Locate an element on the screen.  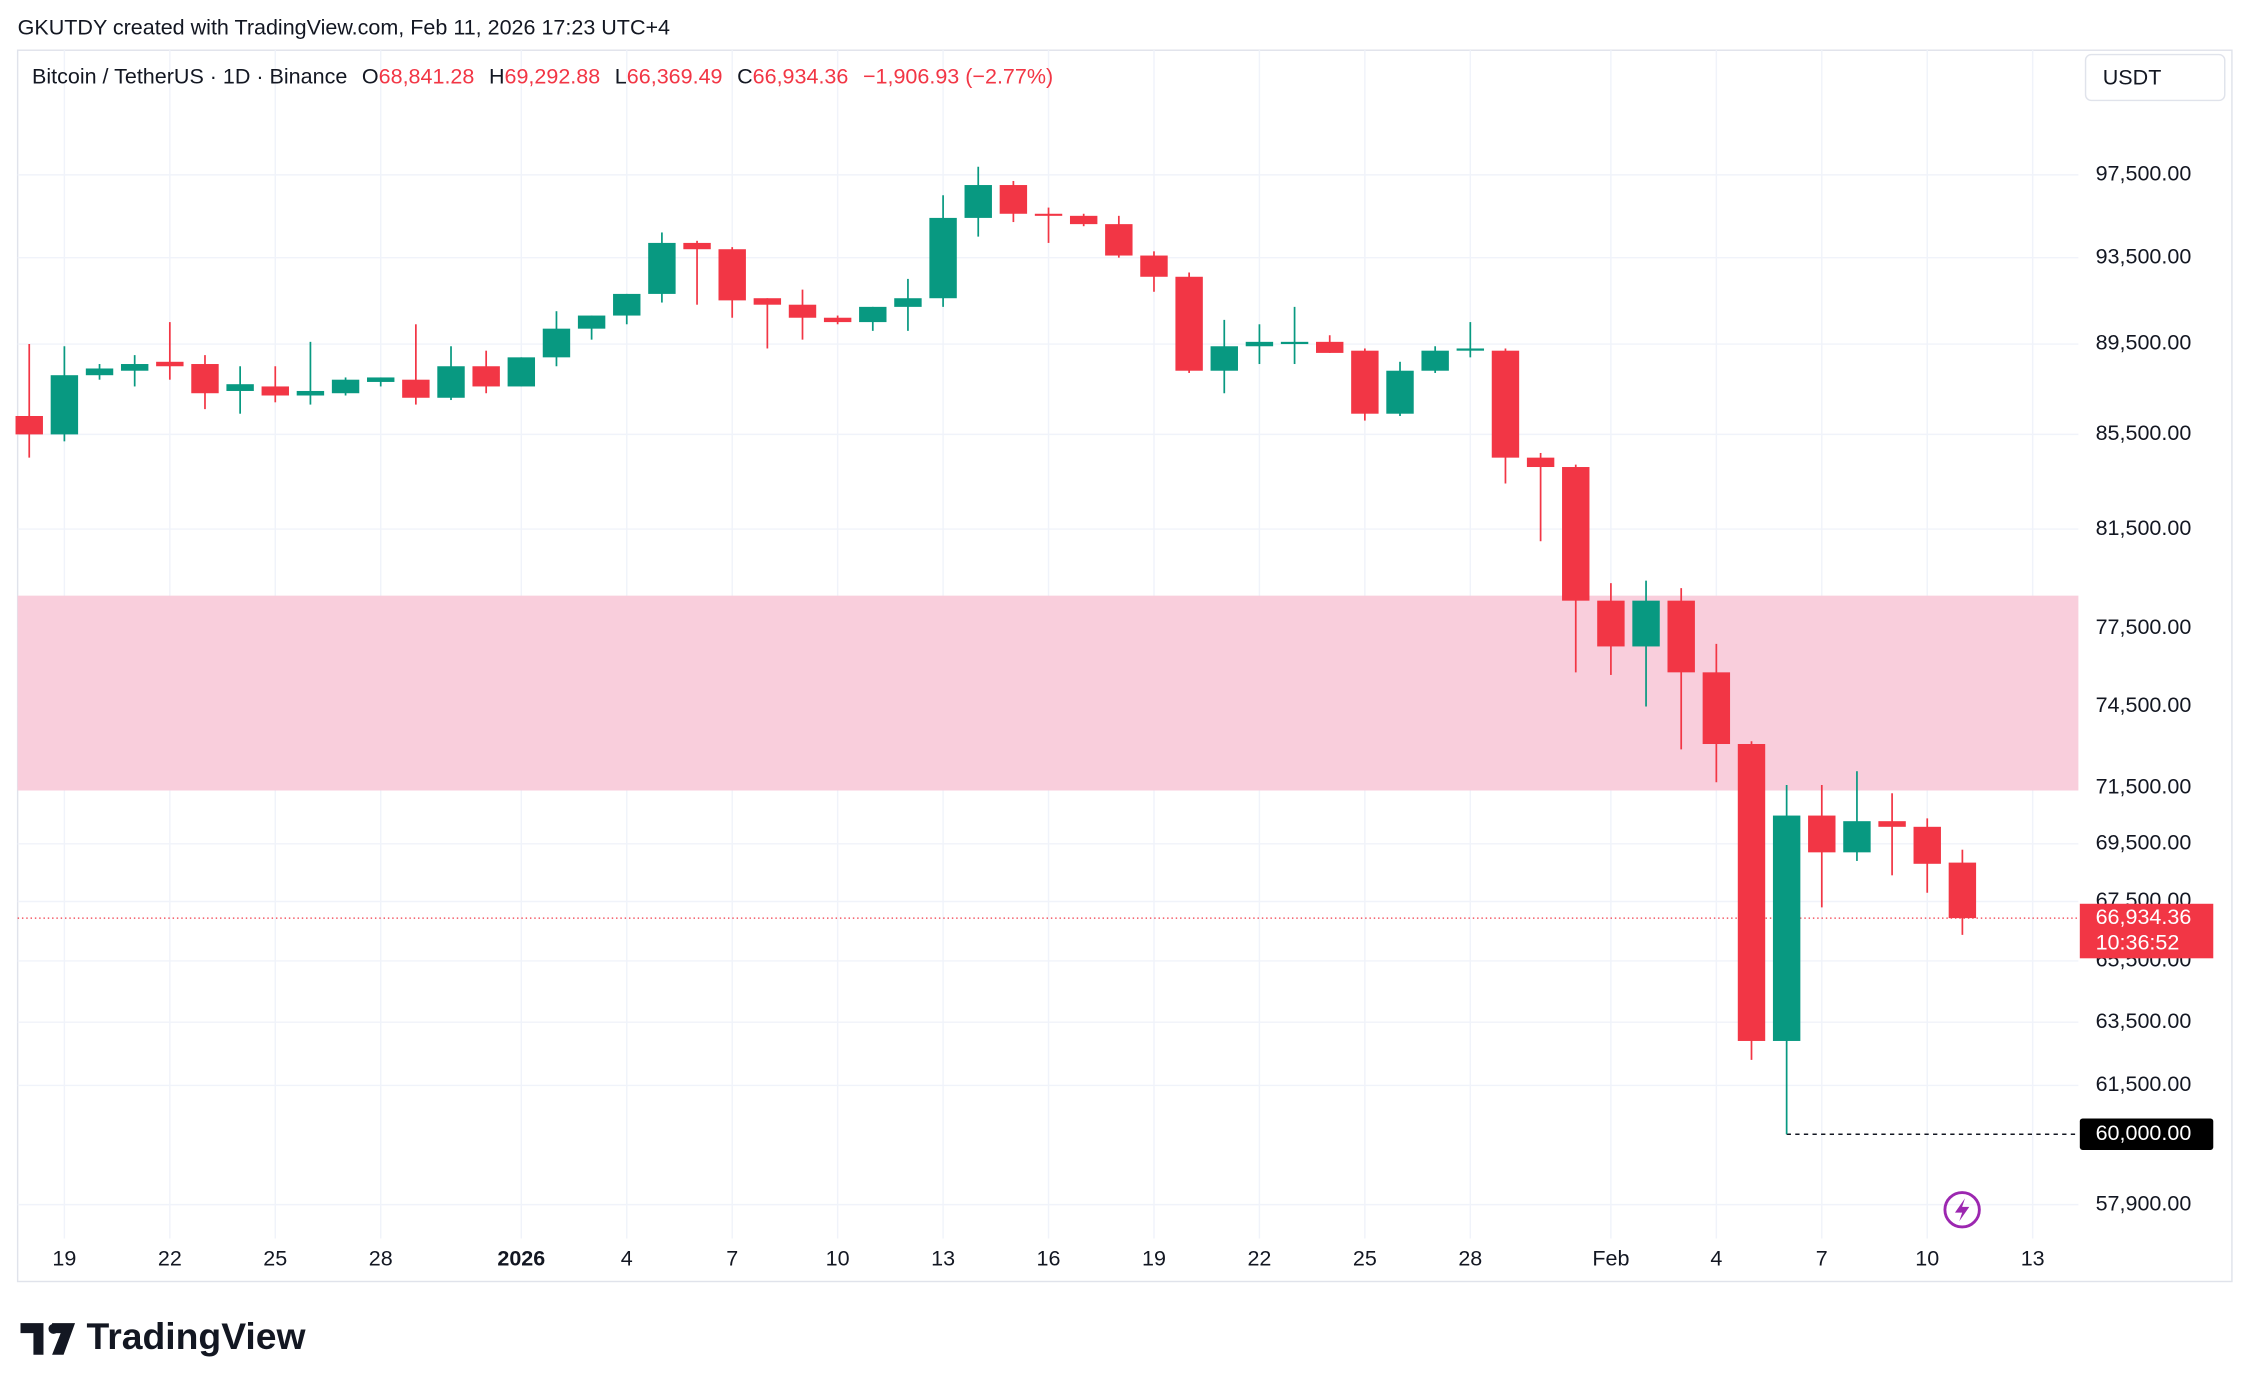
close-letter: C is located at coordinates (745, 76).